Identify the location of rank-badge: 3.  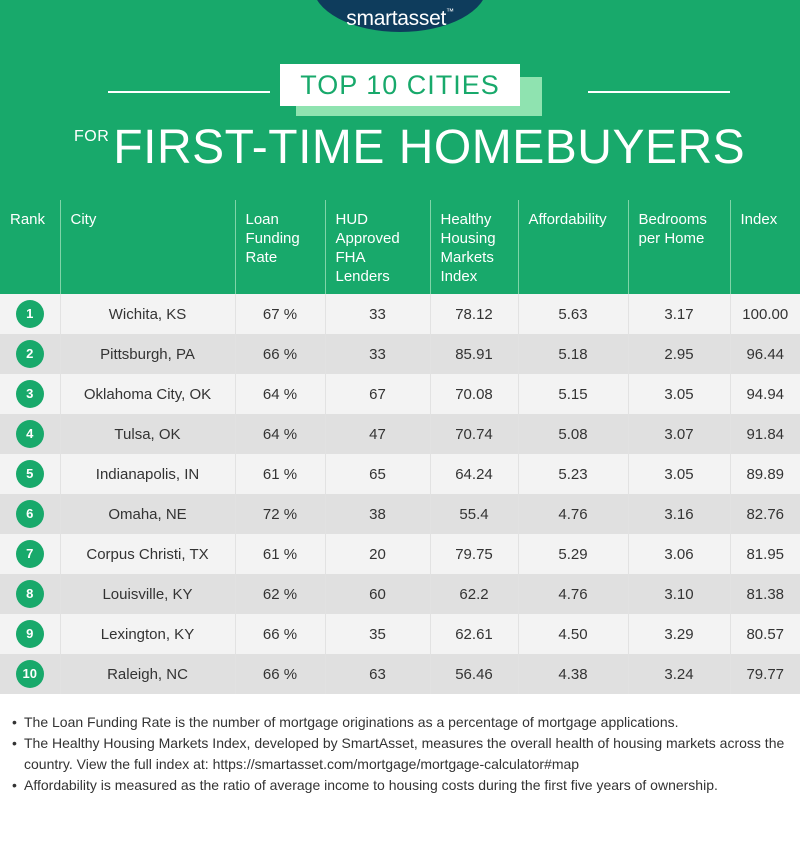
(29, 394).